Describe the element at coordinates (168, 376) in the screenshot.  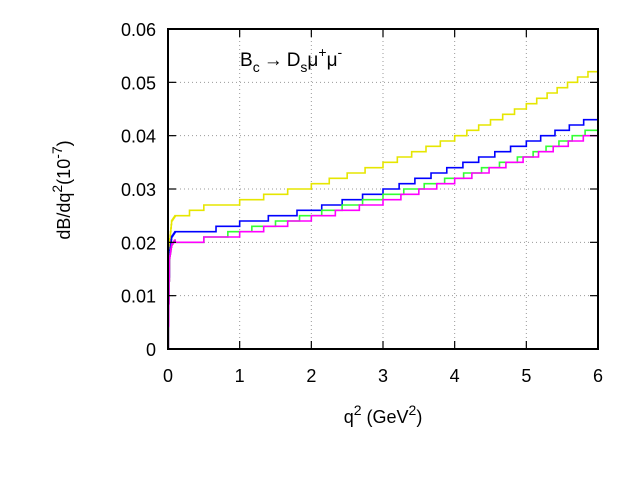
I see `x-tick-label: 0` at that location.